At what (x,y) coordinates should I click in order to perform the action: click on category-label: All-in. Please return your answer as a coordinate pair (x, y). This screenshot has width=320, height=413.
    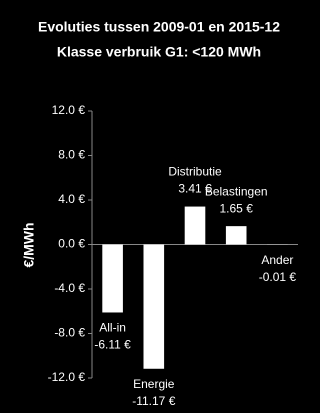
    Looking at the image, I should click on (112, 328).